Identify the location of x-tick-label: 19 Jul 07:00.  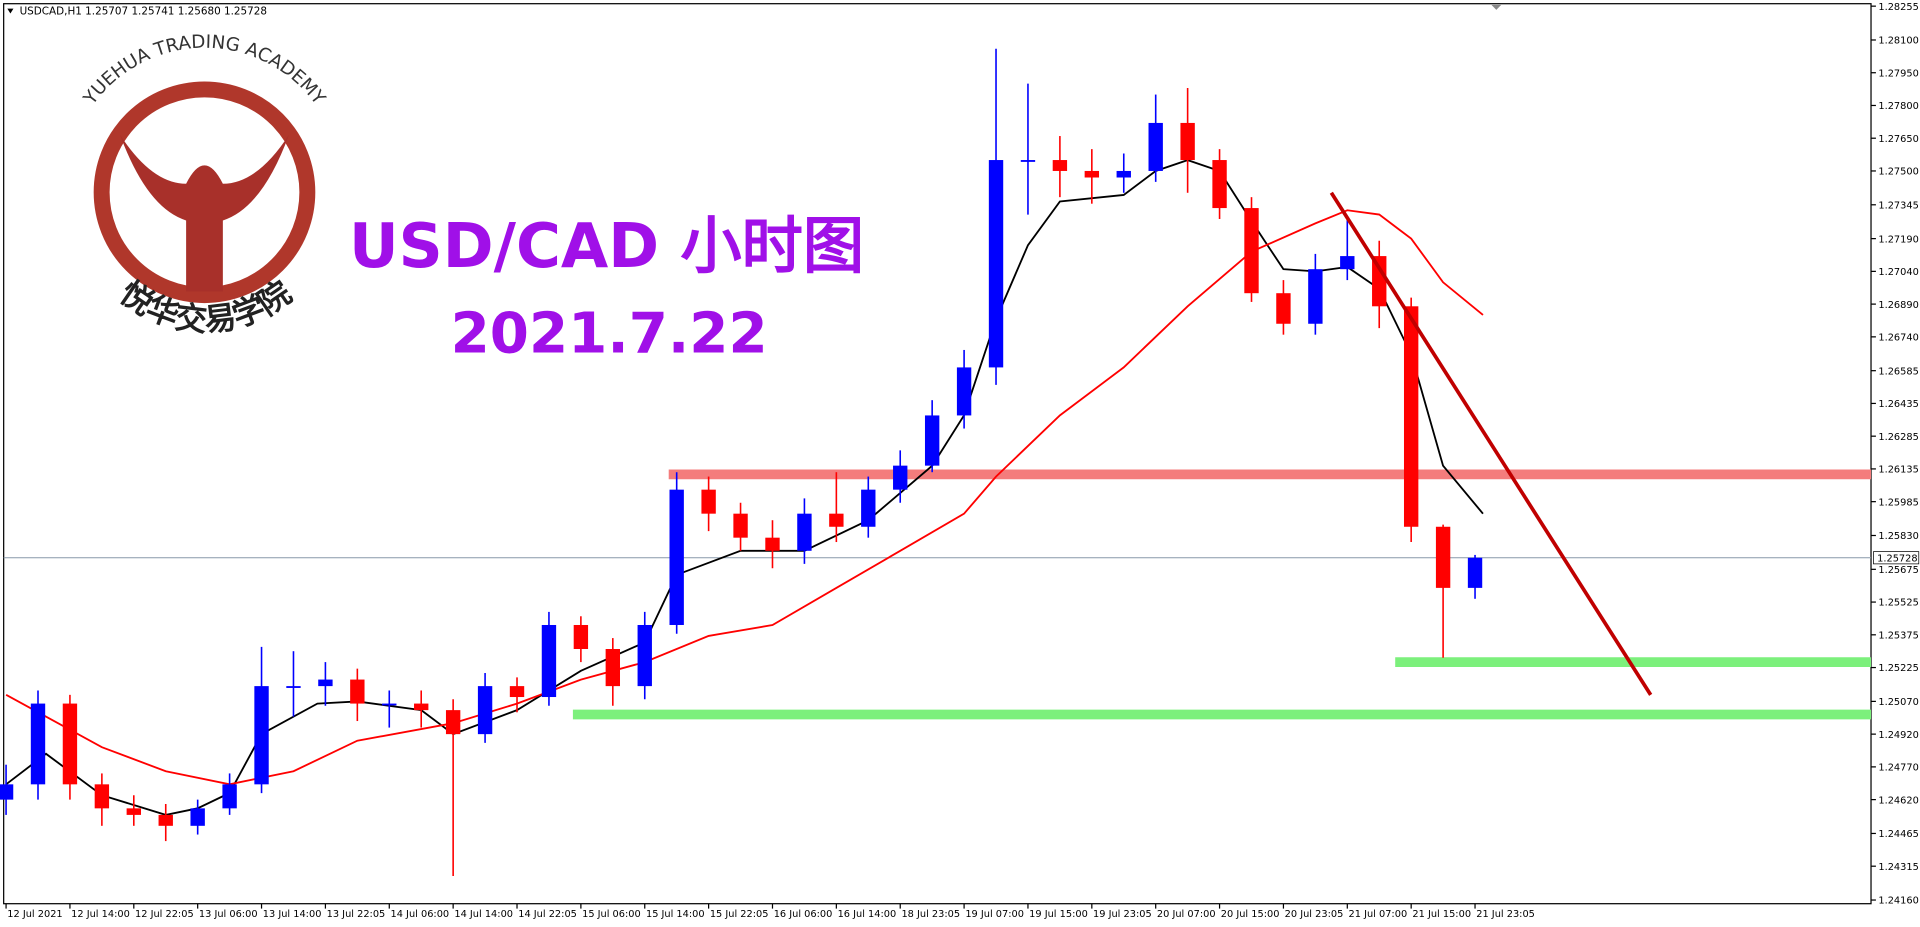
(994, 914).